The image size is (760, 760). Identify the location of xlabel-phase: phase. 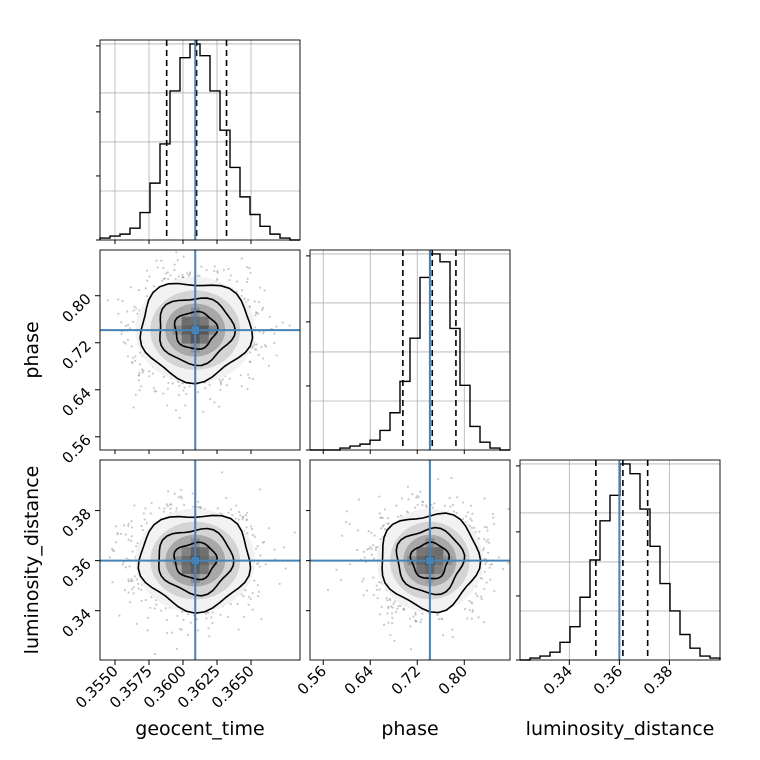
(409, 729).